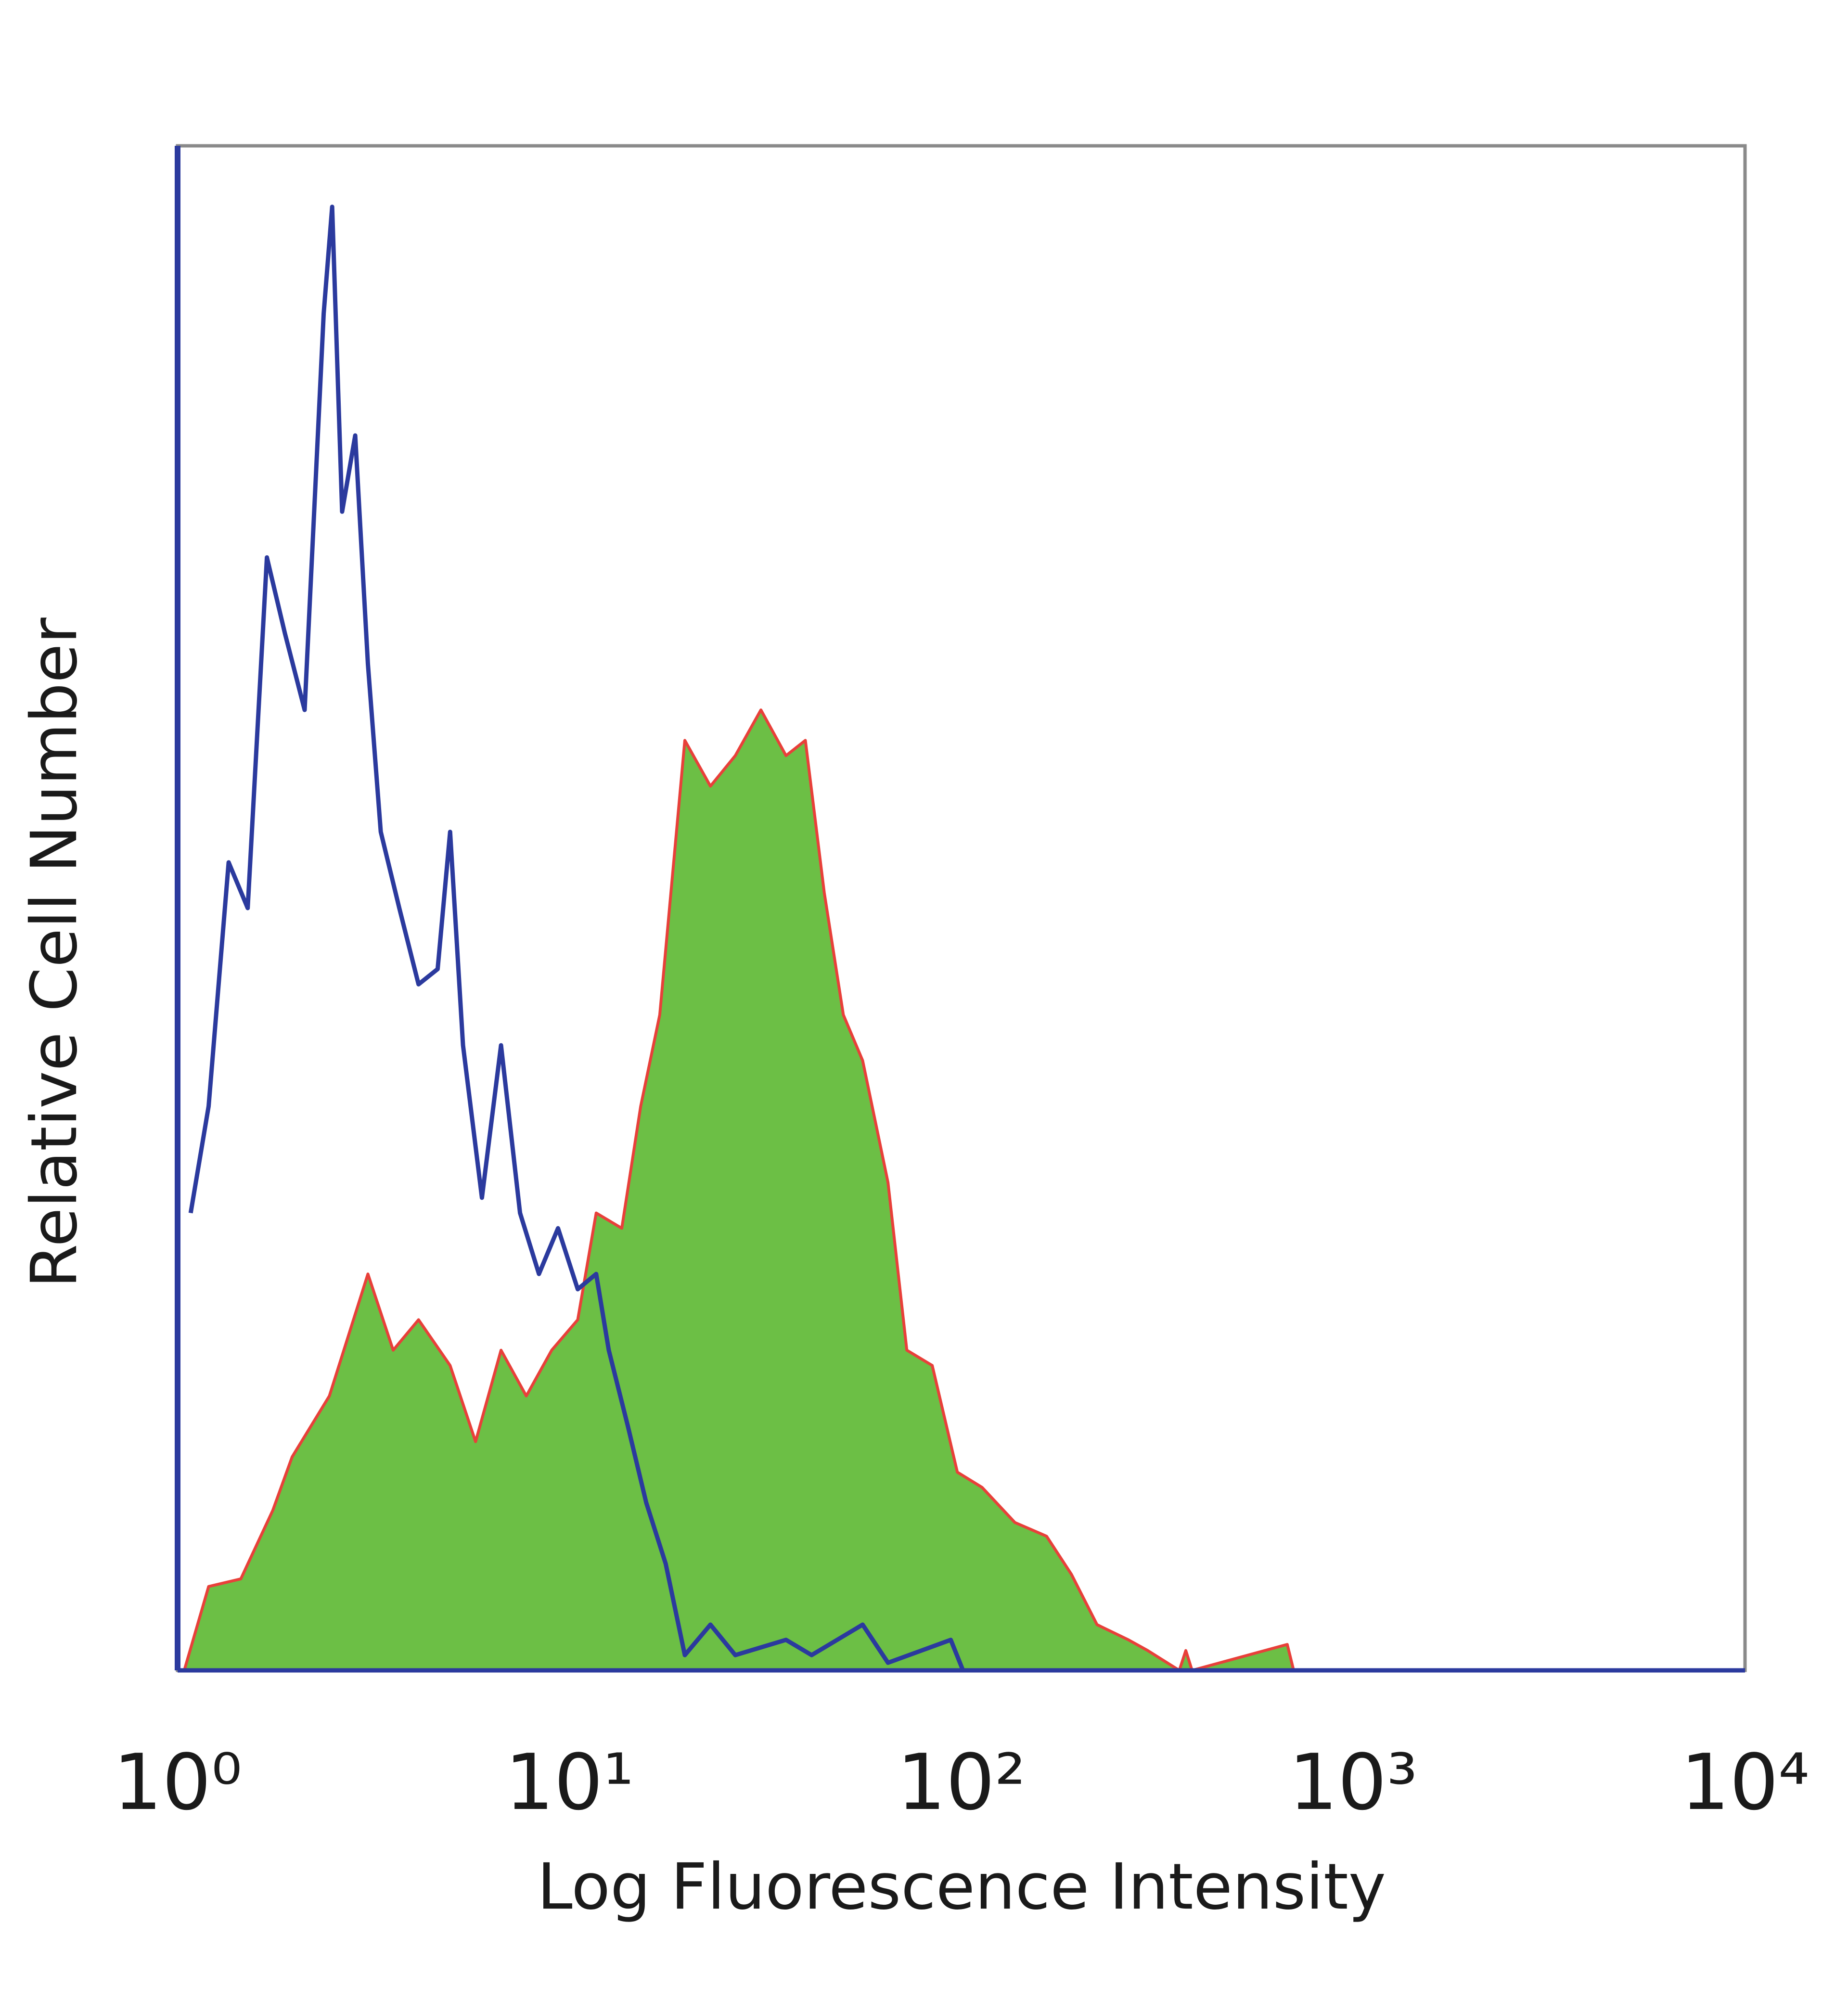 The image size is (1848, 2000). What do you see at coordinates (569, 1782) in the screenshot?
I see `x-tick-label: 10¹` at bounding box center [569, 1782].